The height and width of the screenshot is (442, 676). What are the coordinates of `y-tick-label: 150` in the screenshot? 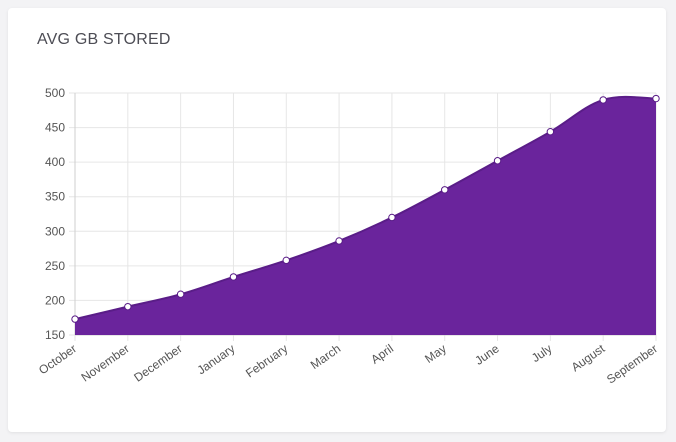 It's located at (55, 335).